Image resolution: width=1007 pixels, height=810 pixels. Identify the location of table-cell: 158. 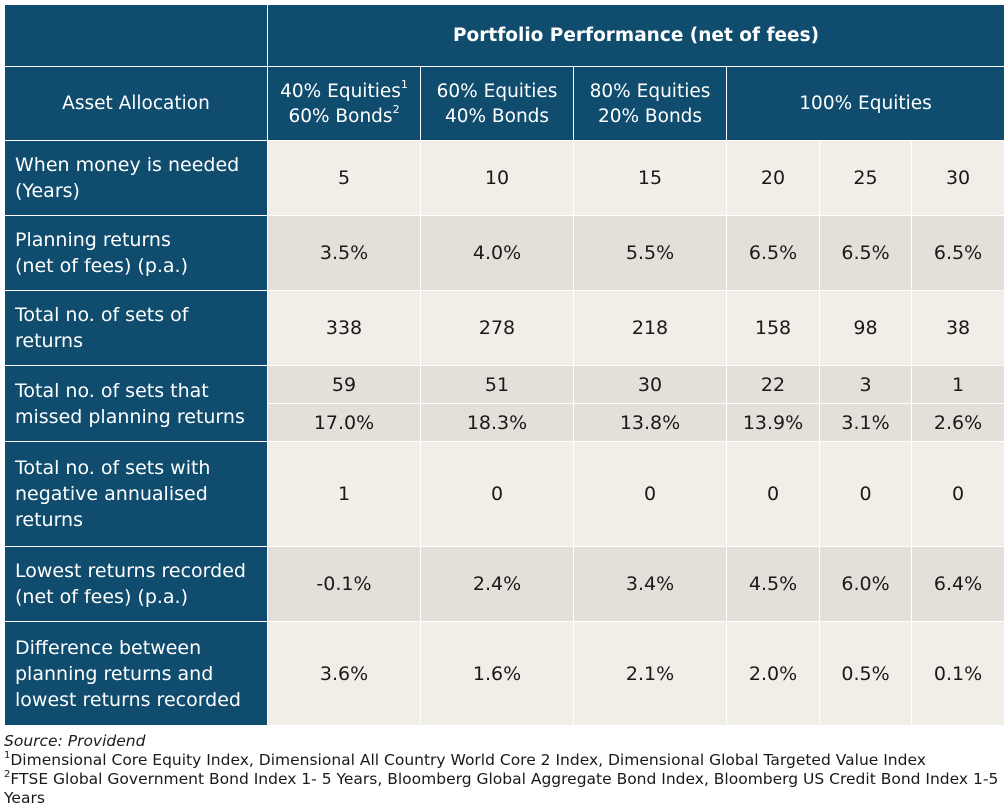
(773, 328).